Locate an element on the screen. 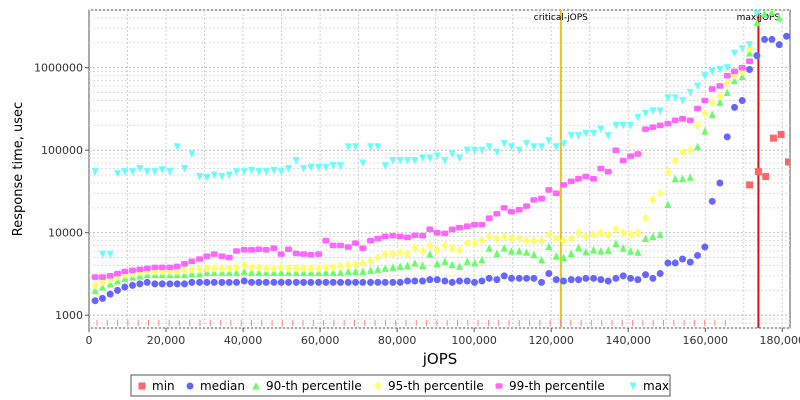  legend-label: max is located at coordinates (656, 386).